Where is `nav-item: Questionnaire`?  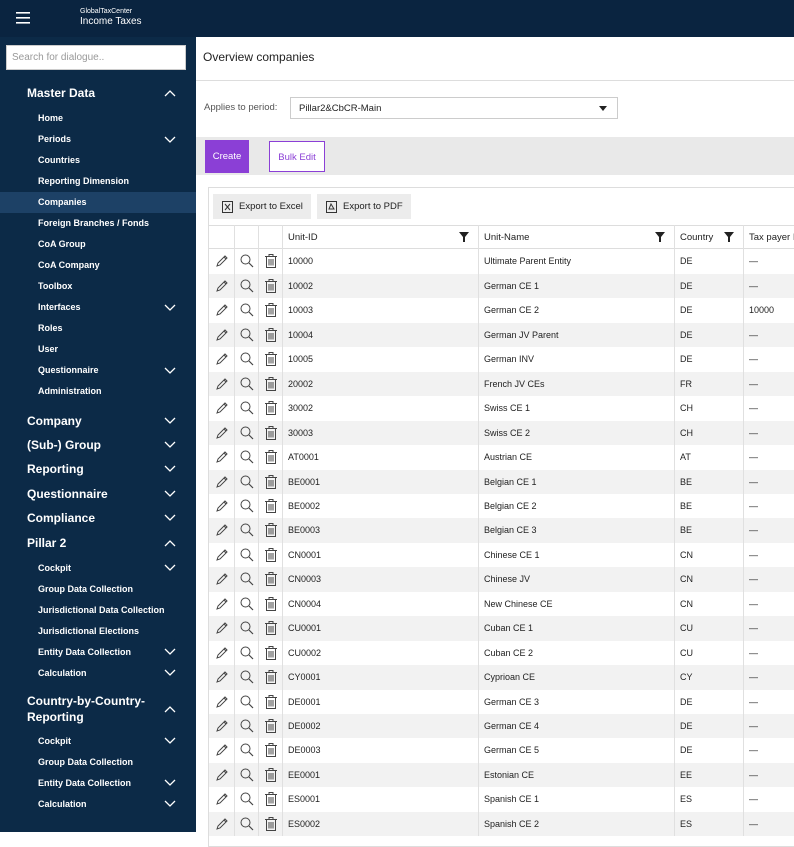 nav-item: Questionnaire is located at coordinates (98, 370).